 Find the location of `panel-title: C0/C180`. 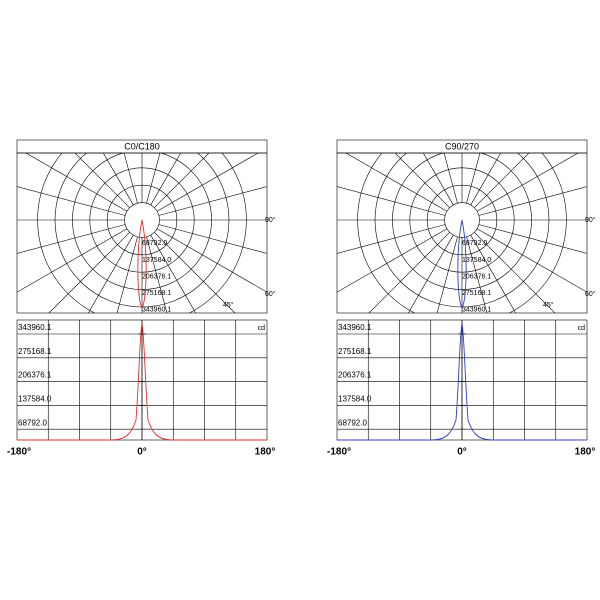

panel-title: C0/C180 is located at coordinates (142, 146).